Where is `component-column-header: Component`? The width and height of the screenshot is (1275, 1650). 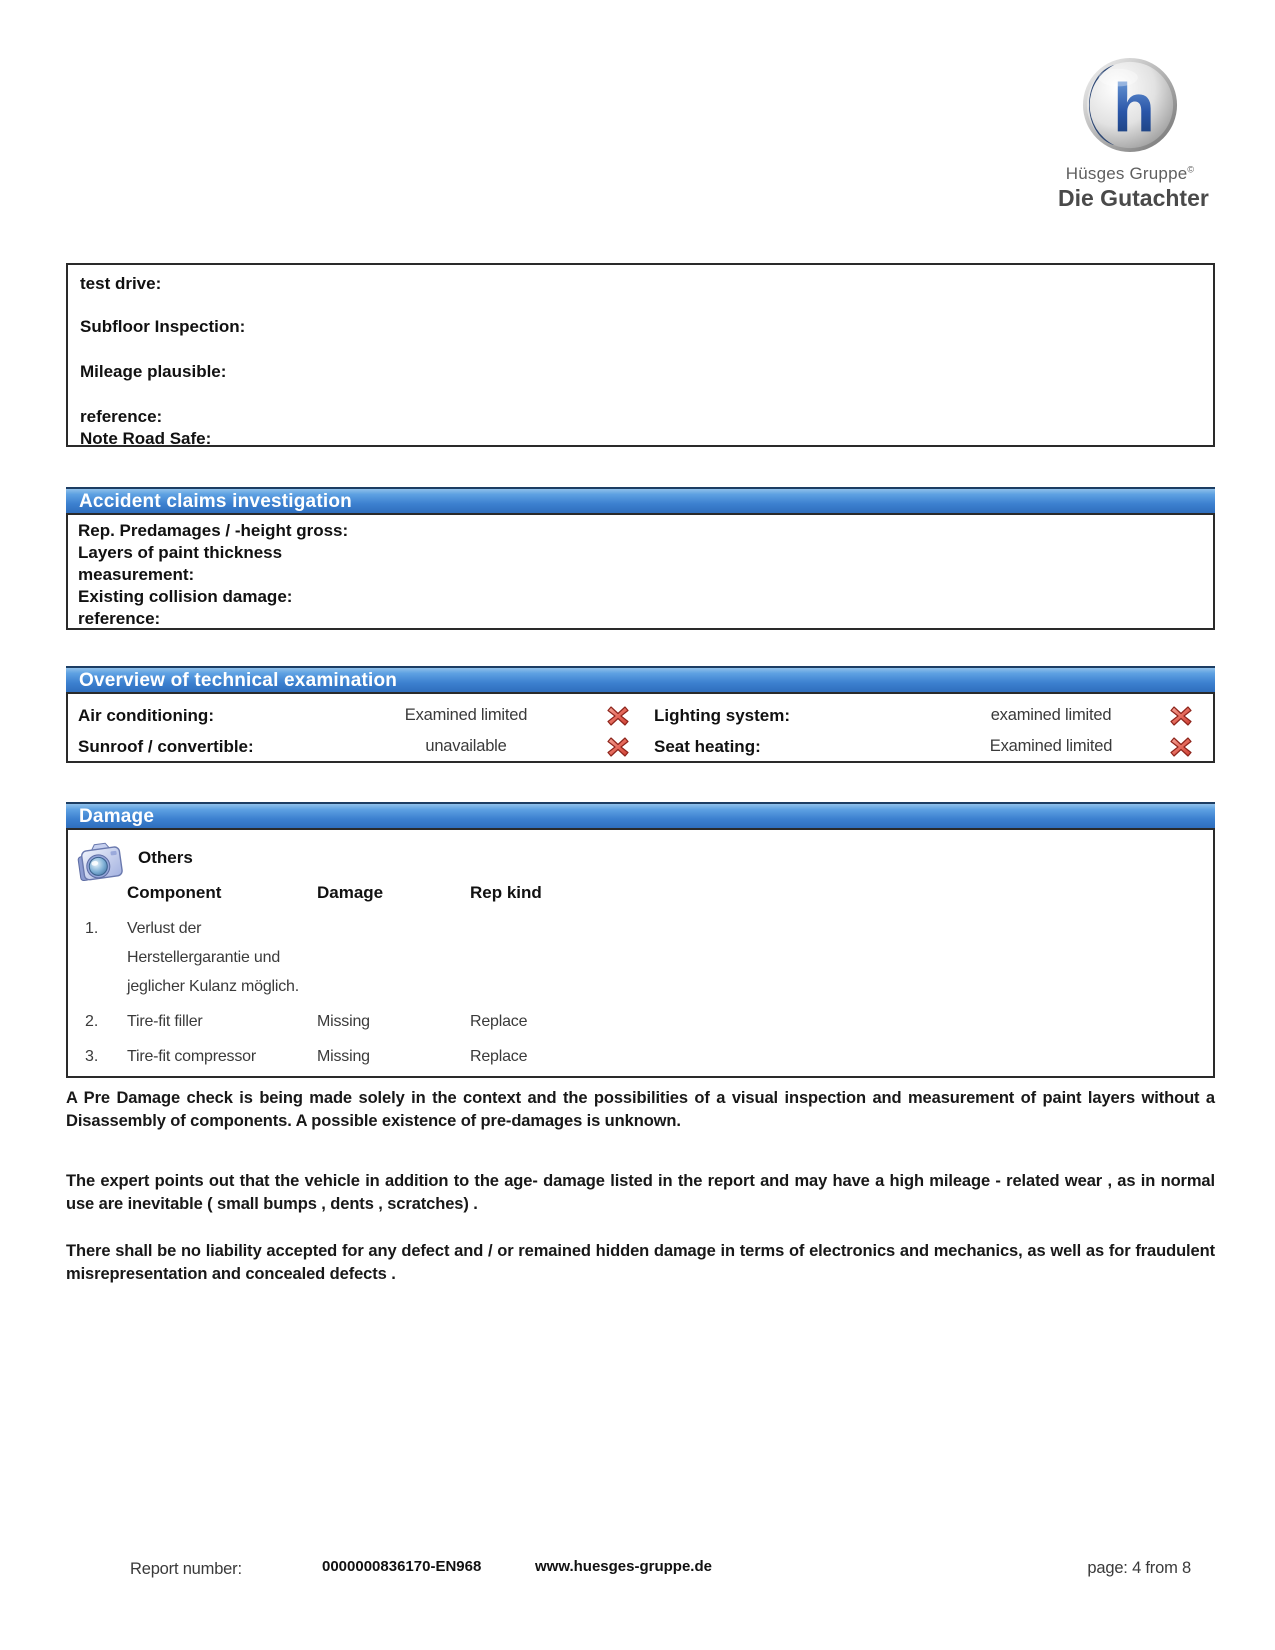
component-column-header: Component is located at coordinates (174, 892).